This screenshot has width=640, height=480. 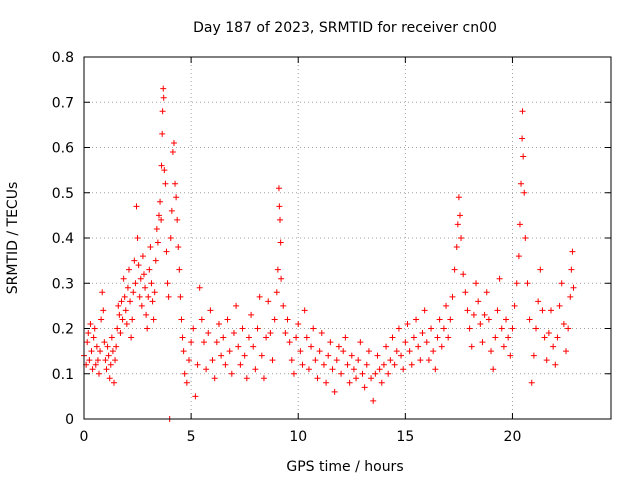 I want to click on y-tick-label: 0.1, so click(x=63, y=375).